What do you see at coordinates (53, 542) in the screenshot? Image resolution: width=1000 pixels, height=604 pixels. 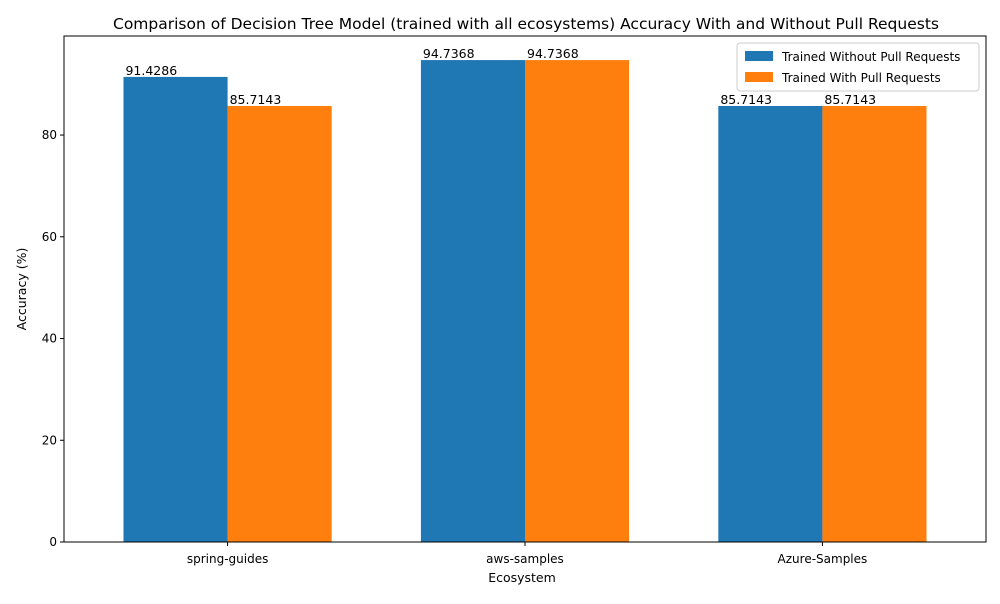 I see `y-tick-label: 0` at bounding box center [53, 542].